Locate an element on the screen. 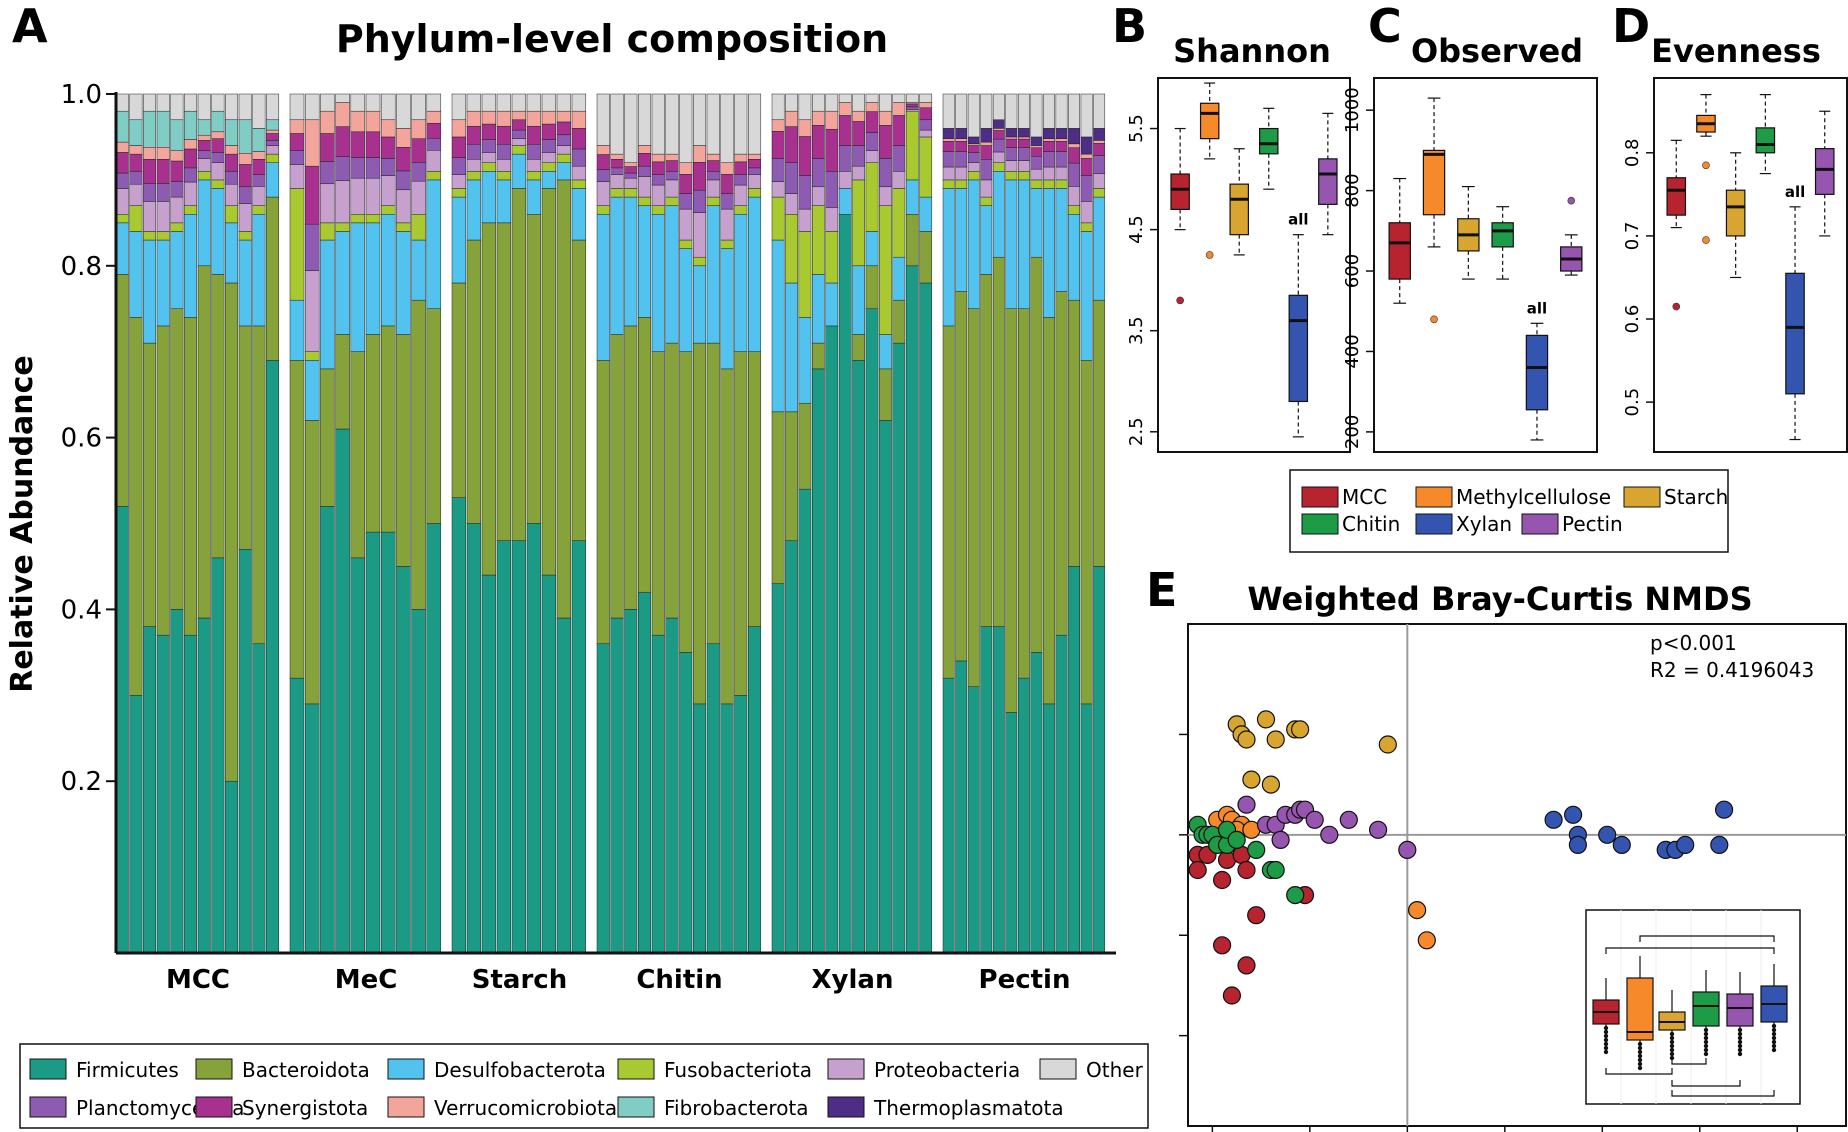  box-annotation: all is located at coordinates (1298, 220).